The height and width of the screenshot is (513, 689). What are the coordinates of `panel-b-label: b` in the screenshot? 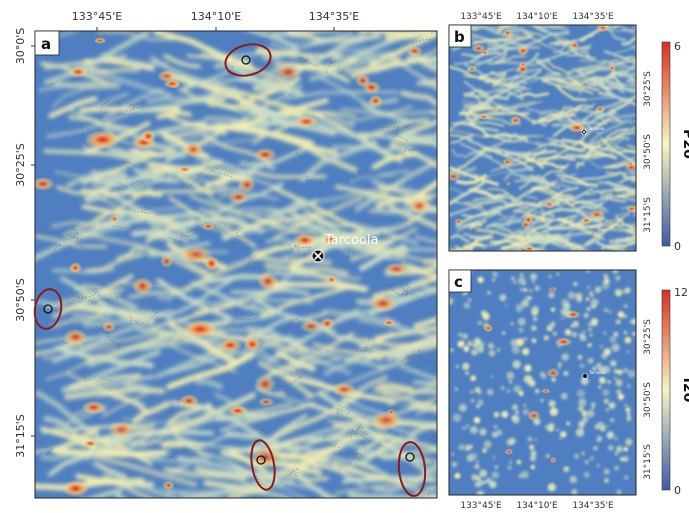 It's located at (459, 37).